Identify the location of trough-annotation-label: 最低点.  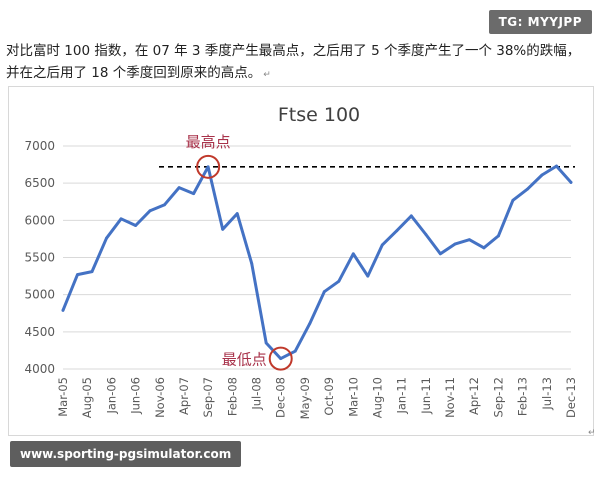
(244, 360).